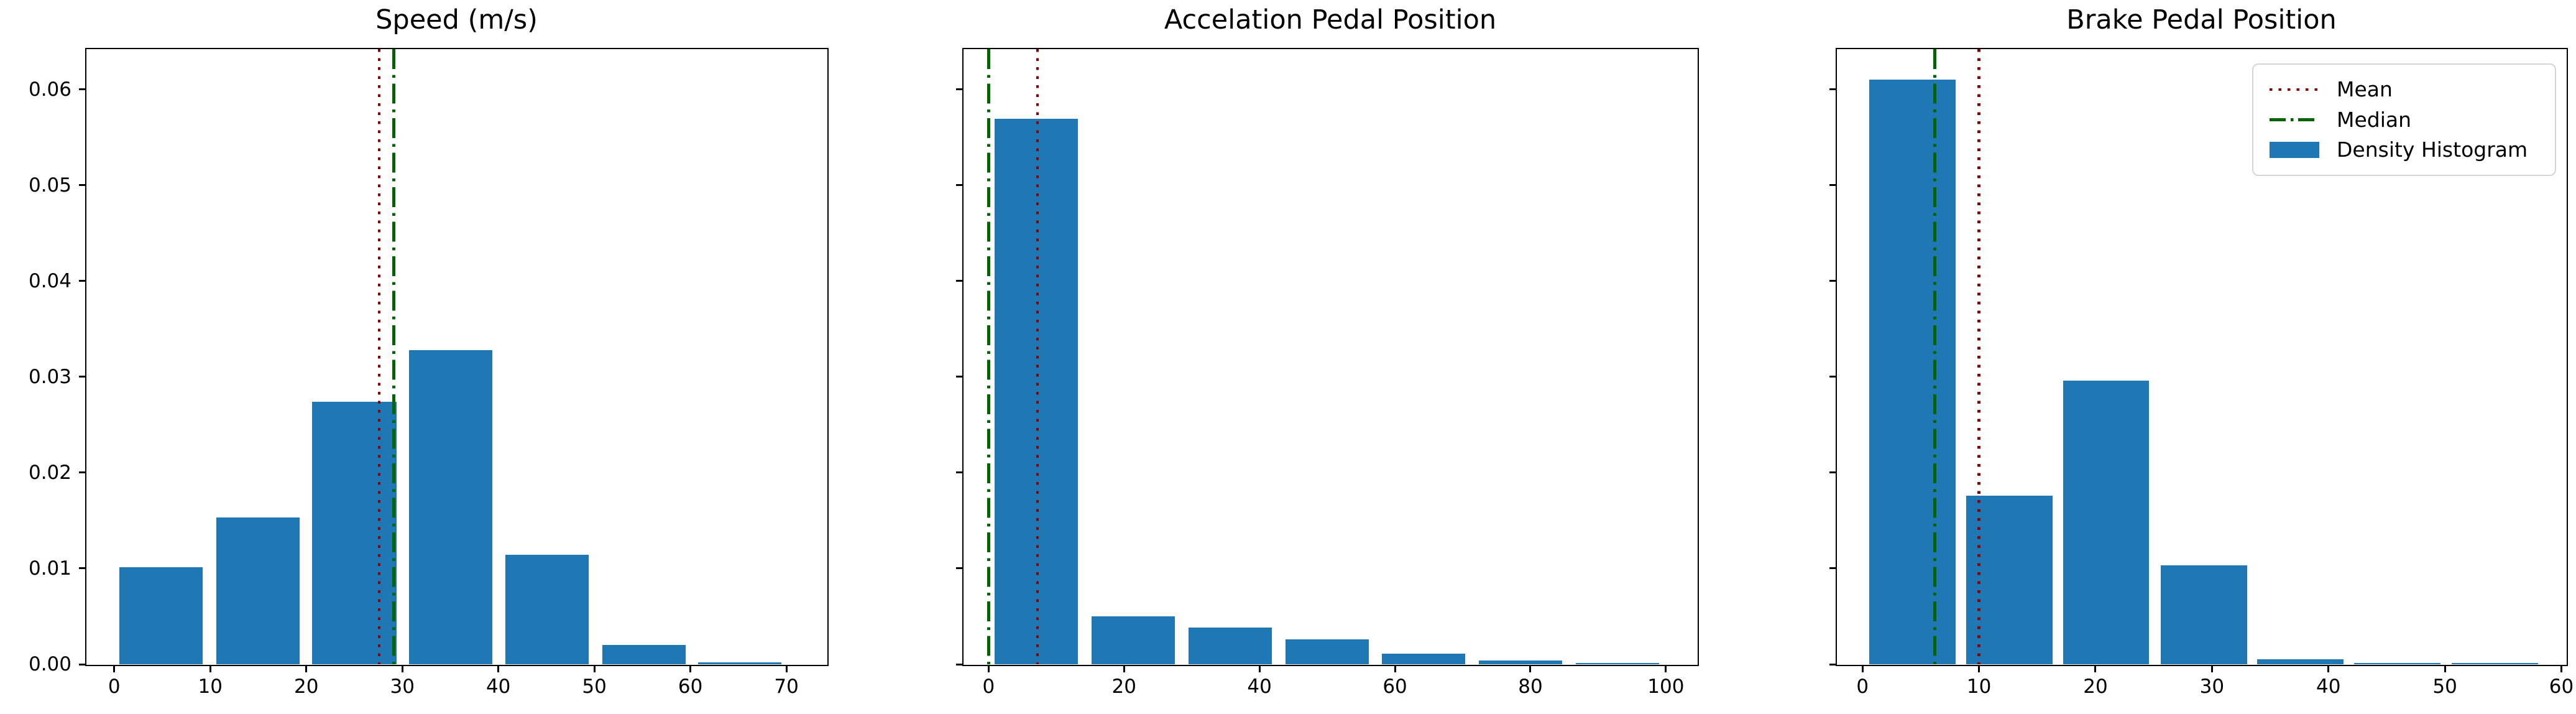 The height and width of the screenshot is (714, 2576). I want to click on x-tick-label: 100, so click(1666, 686).